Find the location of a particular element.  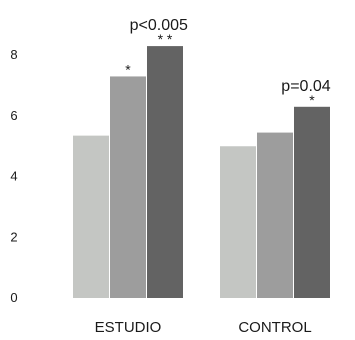

p-value-label-control: p=0.04 is located at coordinates (305, 86).